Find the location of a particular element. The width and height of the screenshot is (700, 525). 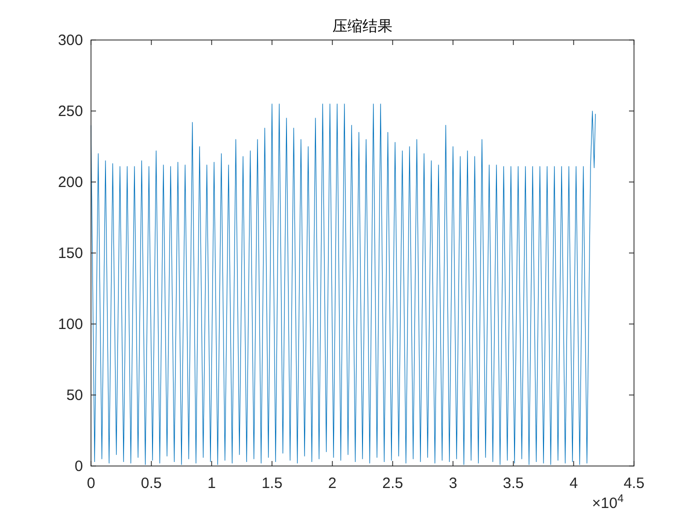

y-tick-label: 150 is located at coordinates (70, 253).